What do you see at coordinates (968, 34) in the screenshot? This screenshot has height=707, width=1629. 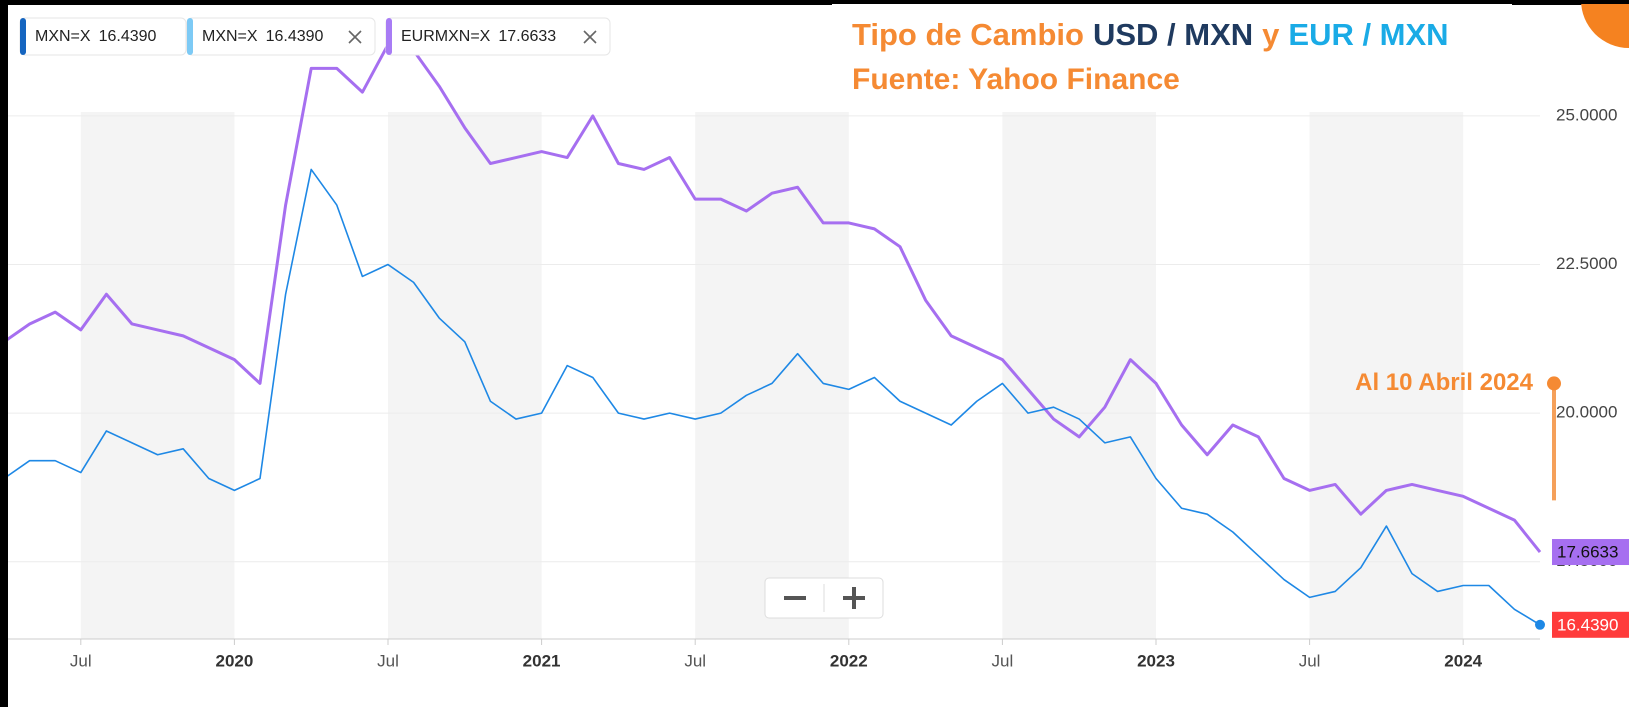 I see `title-part: Tipo de Cambio` at bounding box center [968, 34].